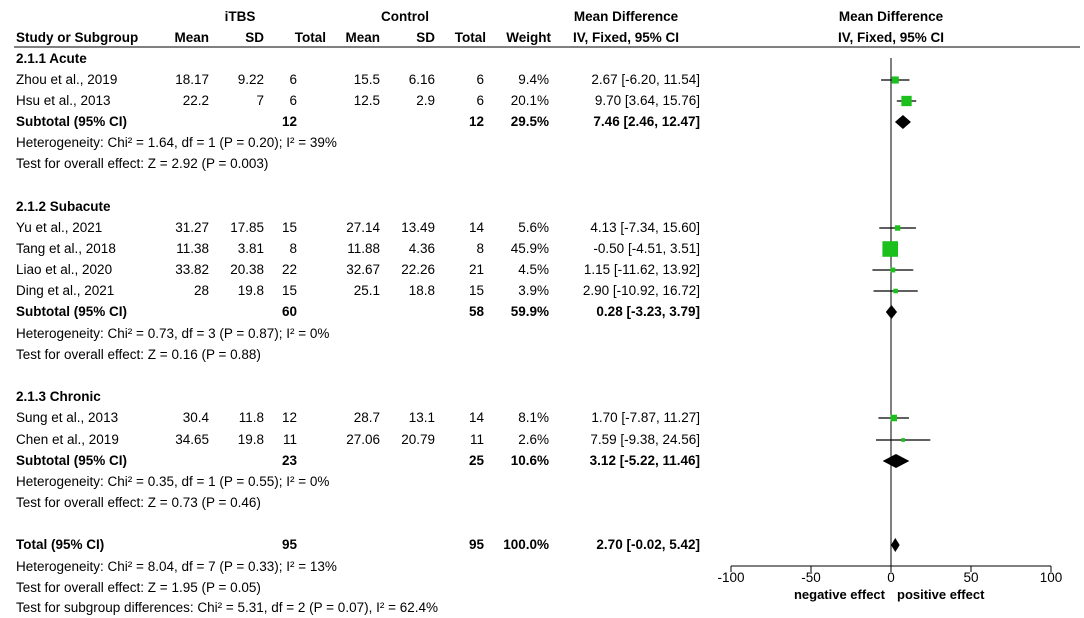  Describe the element at coordinates (1051, 577) in the screenshot. I see `x-tick-label: 100` at that location.